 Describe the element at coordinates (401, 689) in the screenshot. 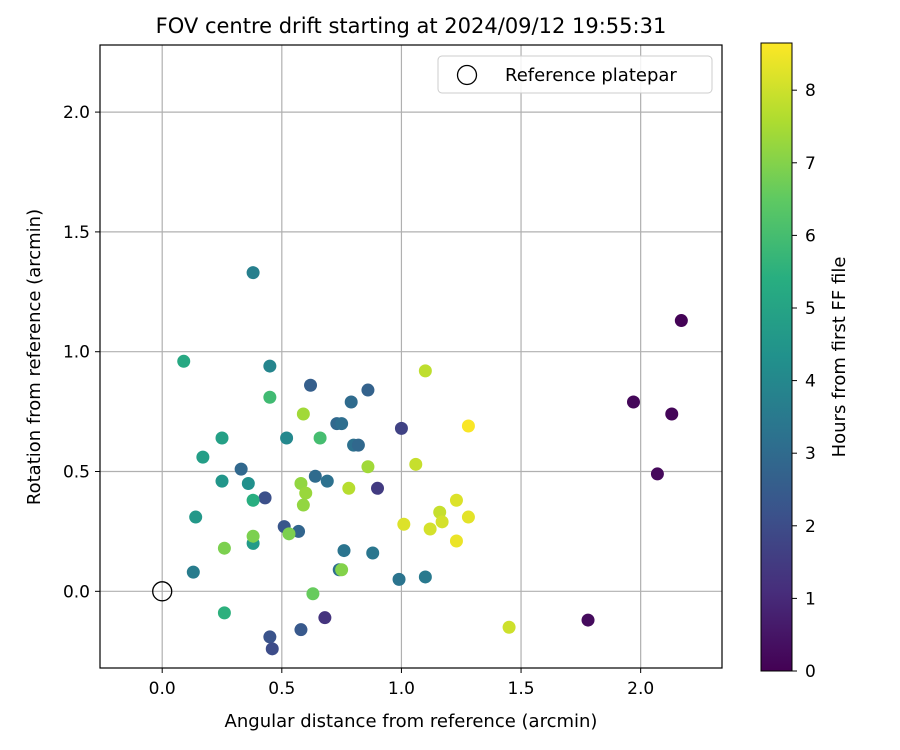

I see `x-tick-label: 1.0` at that location.